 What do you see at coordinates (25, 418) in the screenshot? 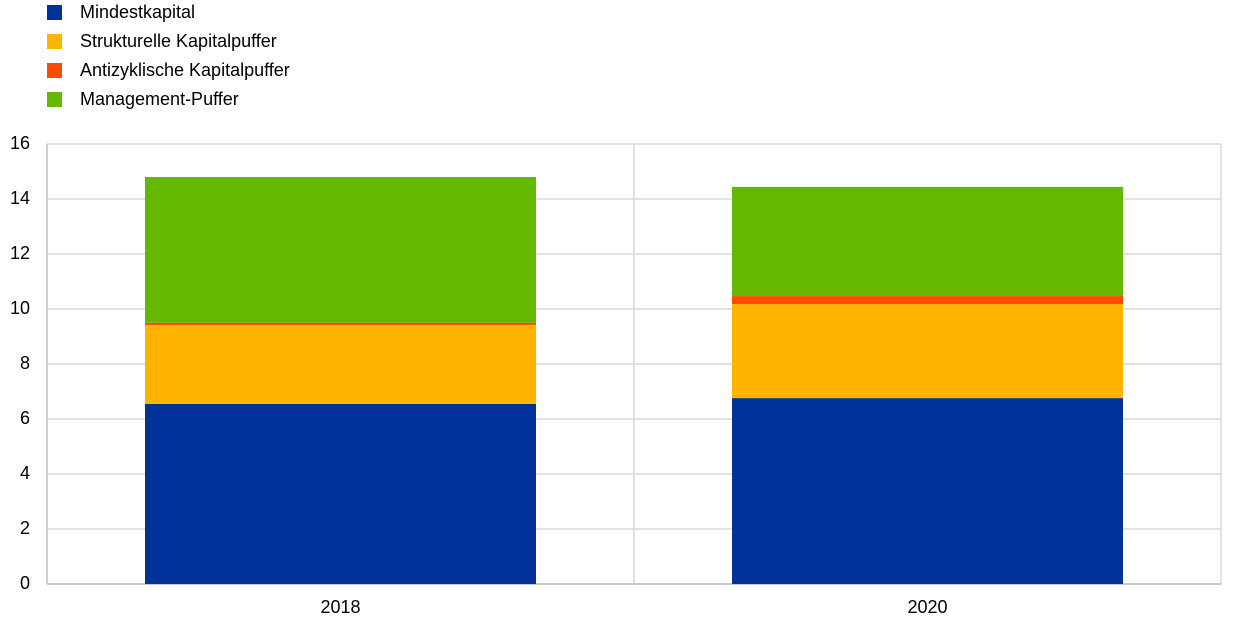
I see `y-tick-label: 6` at bounding box center [25, 418].